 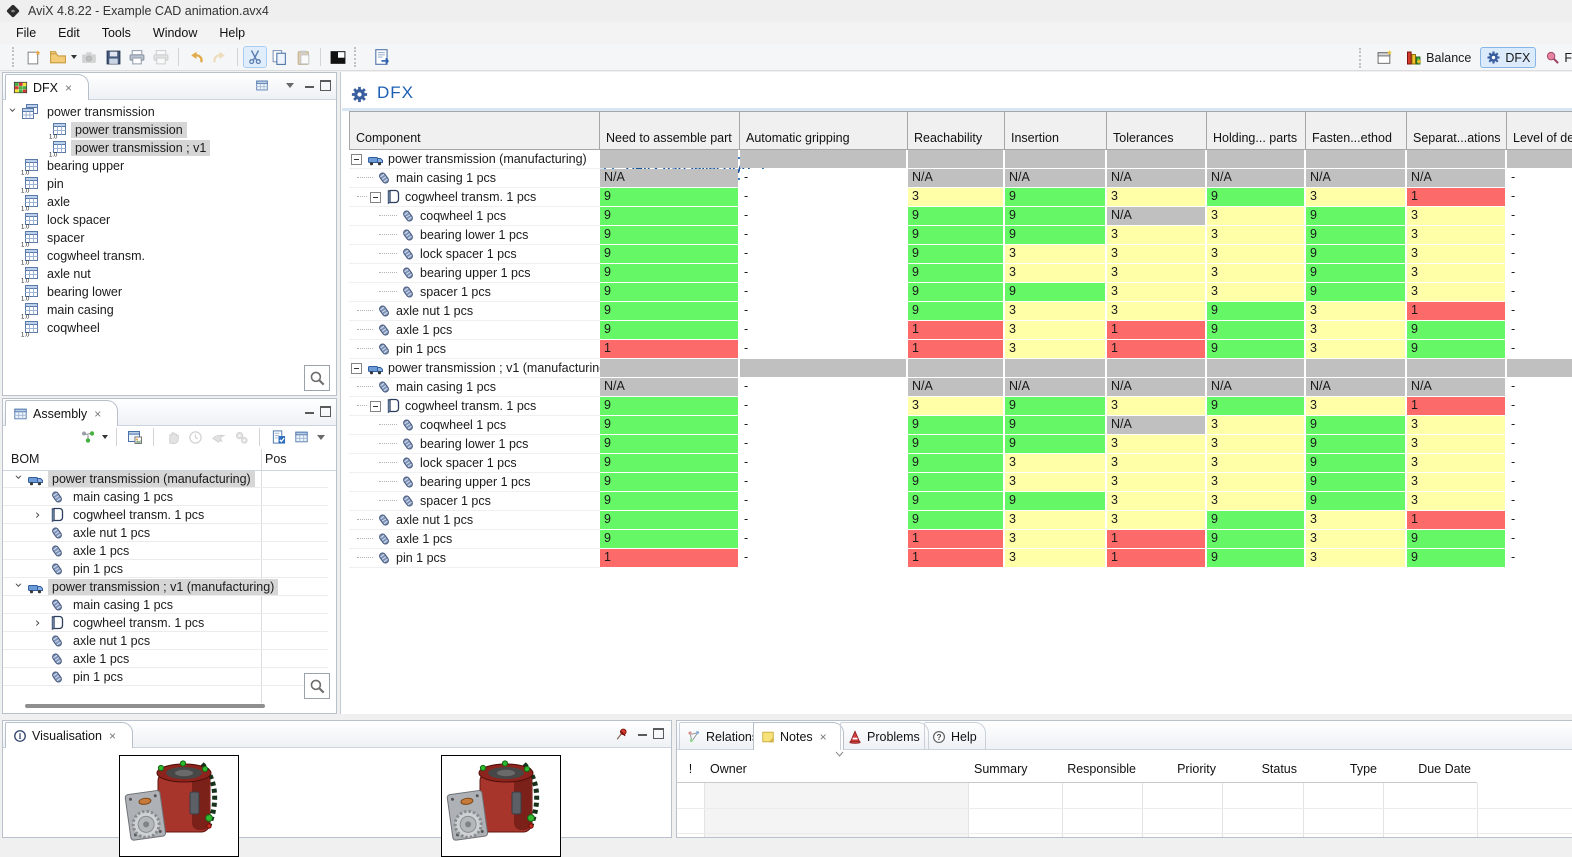 I want to click on notes-column-header: Type, so click(x=1343, y=769).